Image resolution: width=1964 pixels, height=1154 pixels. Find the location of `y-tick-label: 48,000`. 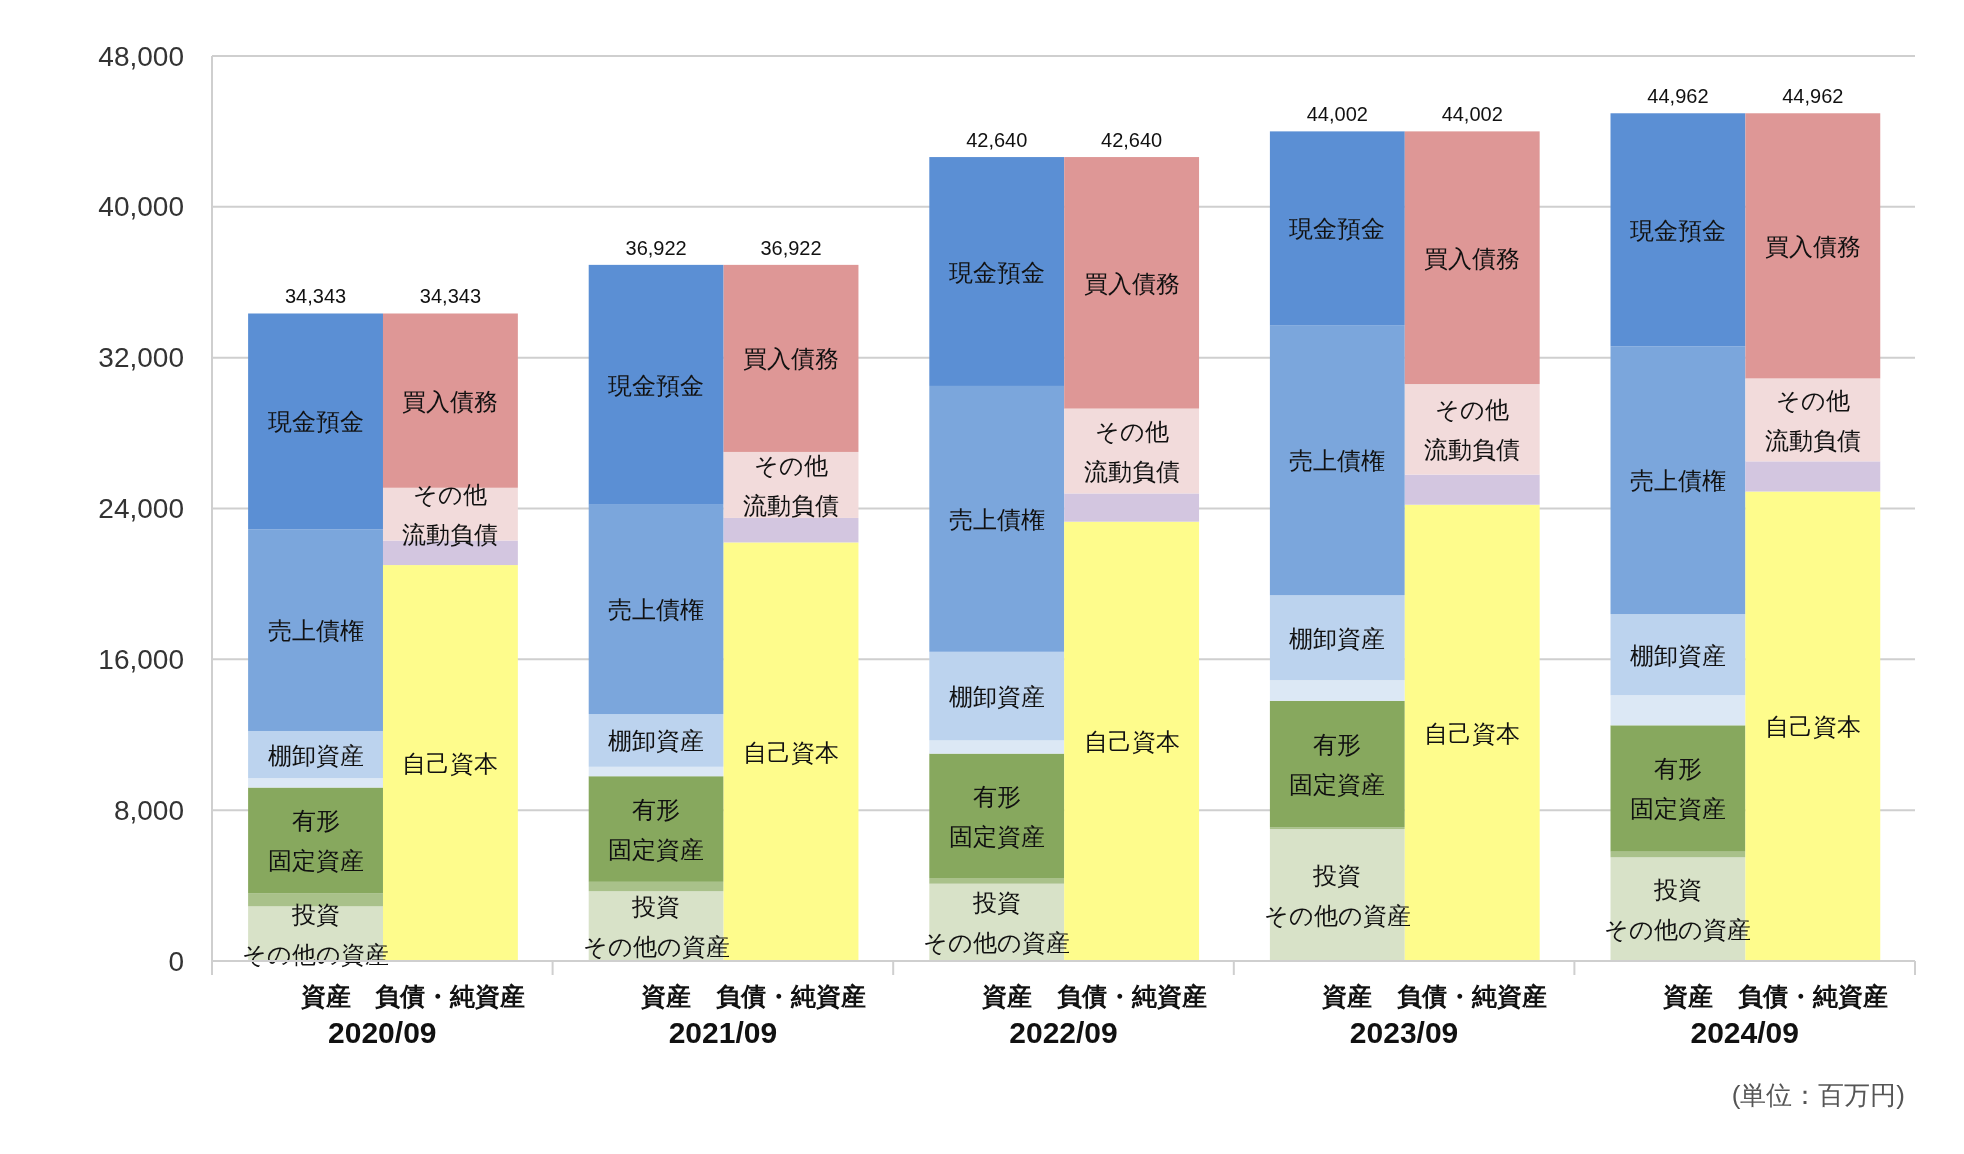

y-tick-label: 48,000 is located at coordinates (141, 56).